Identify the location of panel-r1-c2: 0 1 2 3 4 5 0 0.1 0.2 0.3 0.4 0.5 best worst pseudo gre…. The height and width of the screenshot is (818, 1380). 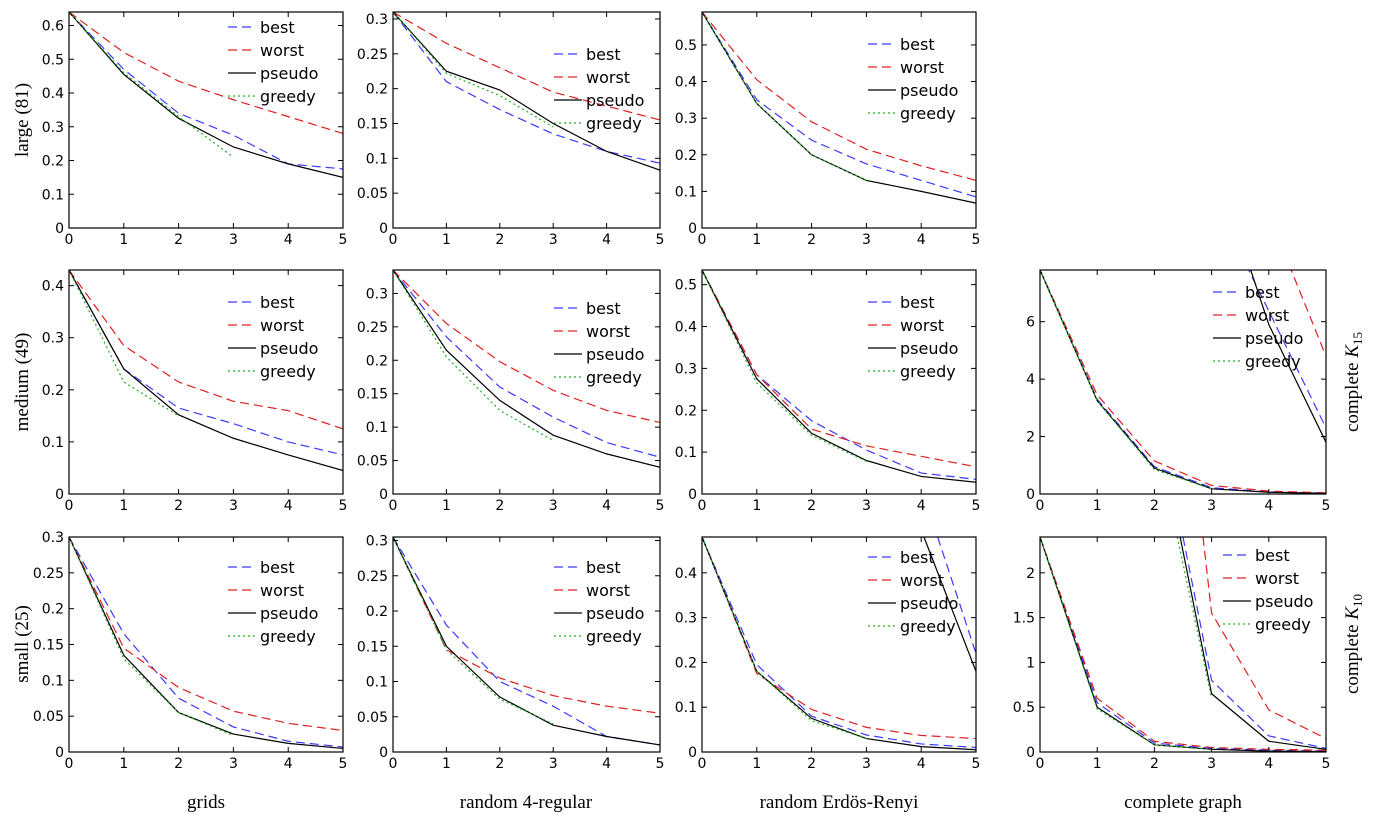
(827, 391).